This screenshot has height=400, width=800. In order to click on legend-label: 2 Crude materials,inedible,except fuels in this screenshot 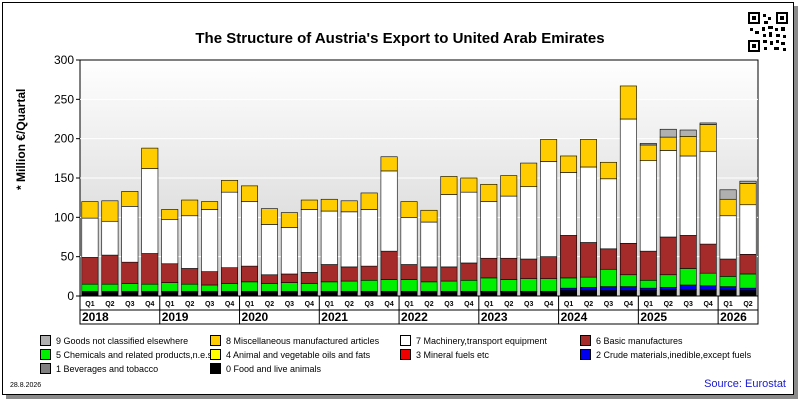, I will do `click(674, 354)`.